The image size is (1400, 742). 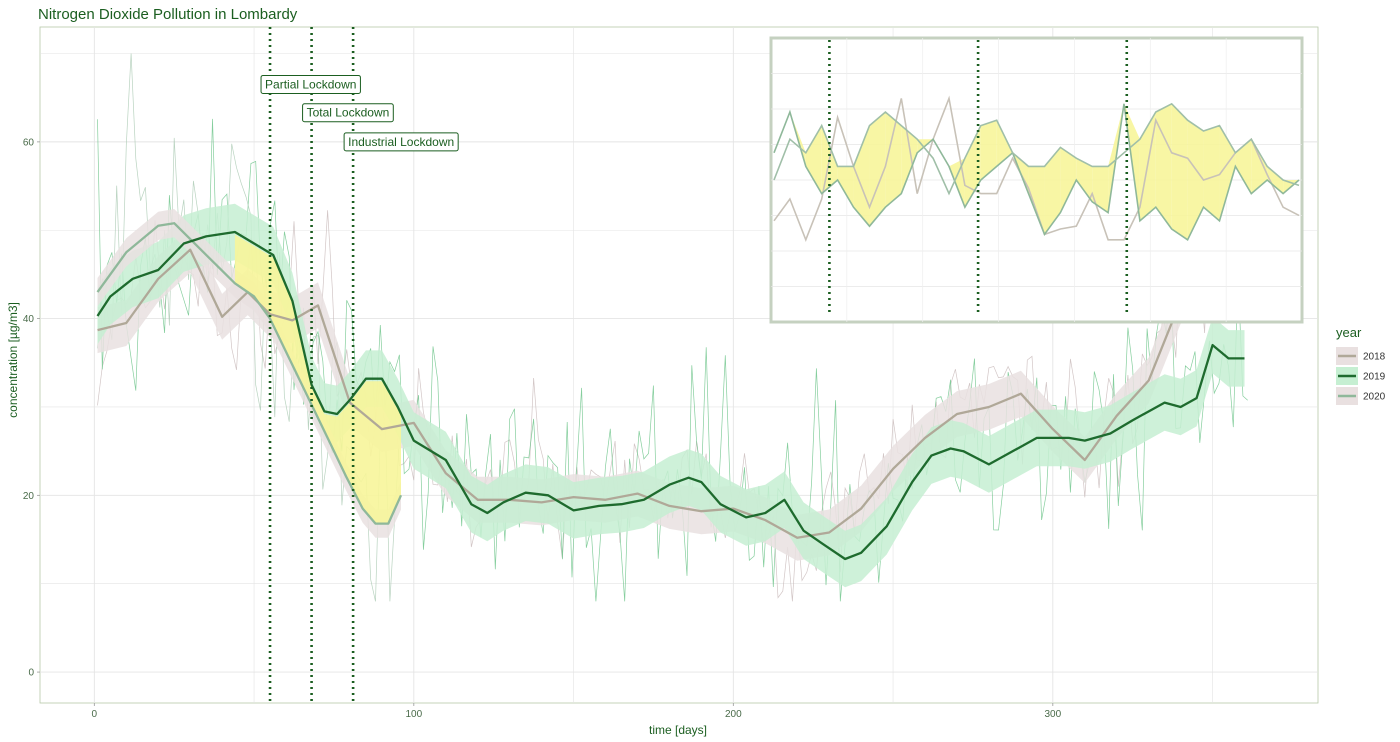 I want to click on inset-panel, so click(x=1036, y=180).